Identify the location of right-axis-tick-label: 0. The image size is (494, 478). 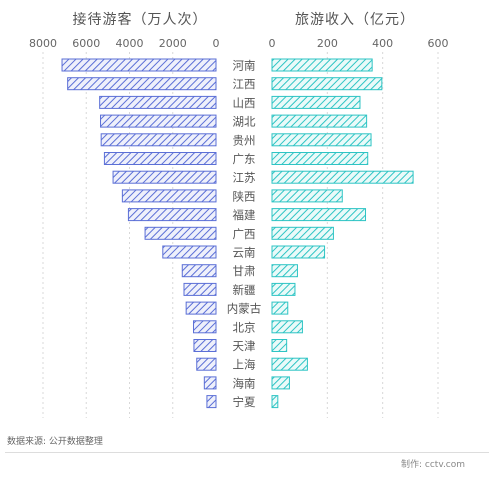
(272, 43).